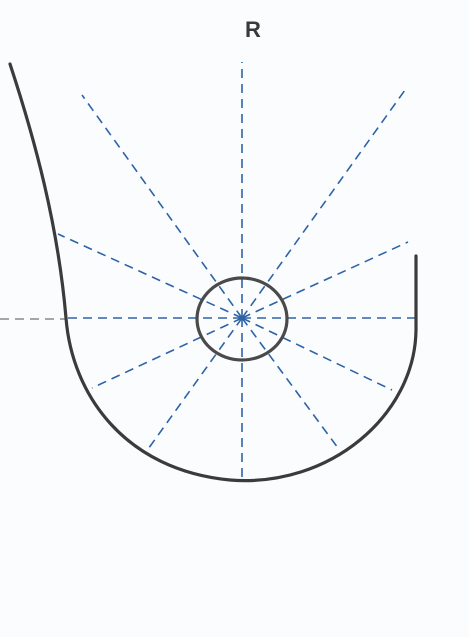 The image size is (469, 637). Describe the element at coordinates (162, 206) in the screenshot. I see `radial-line-11-oclock` at that location.